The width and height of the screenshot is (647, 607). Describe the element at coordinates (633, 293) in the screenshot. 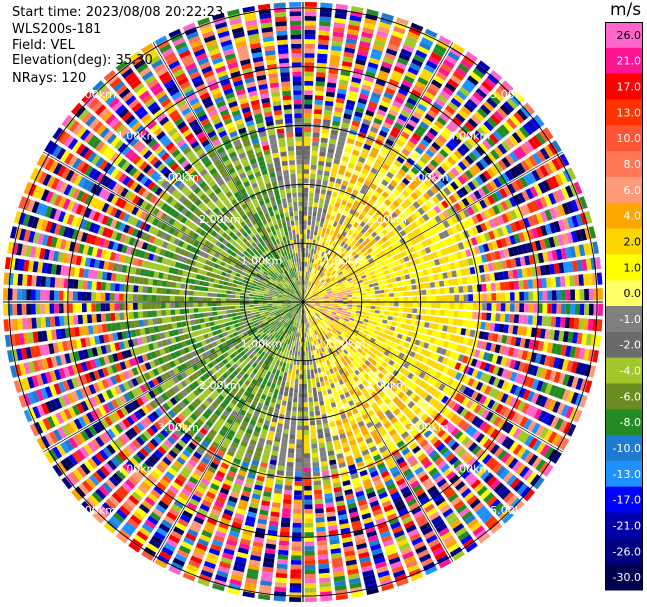

I see `colorbar-tick-label: 0.0` at that location.